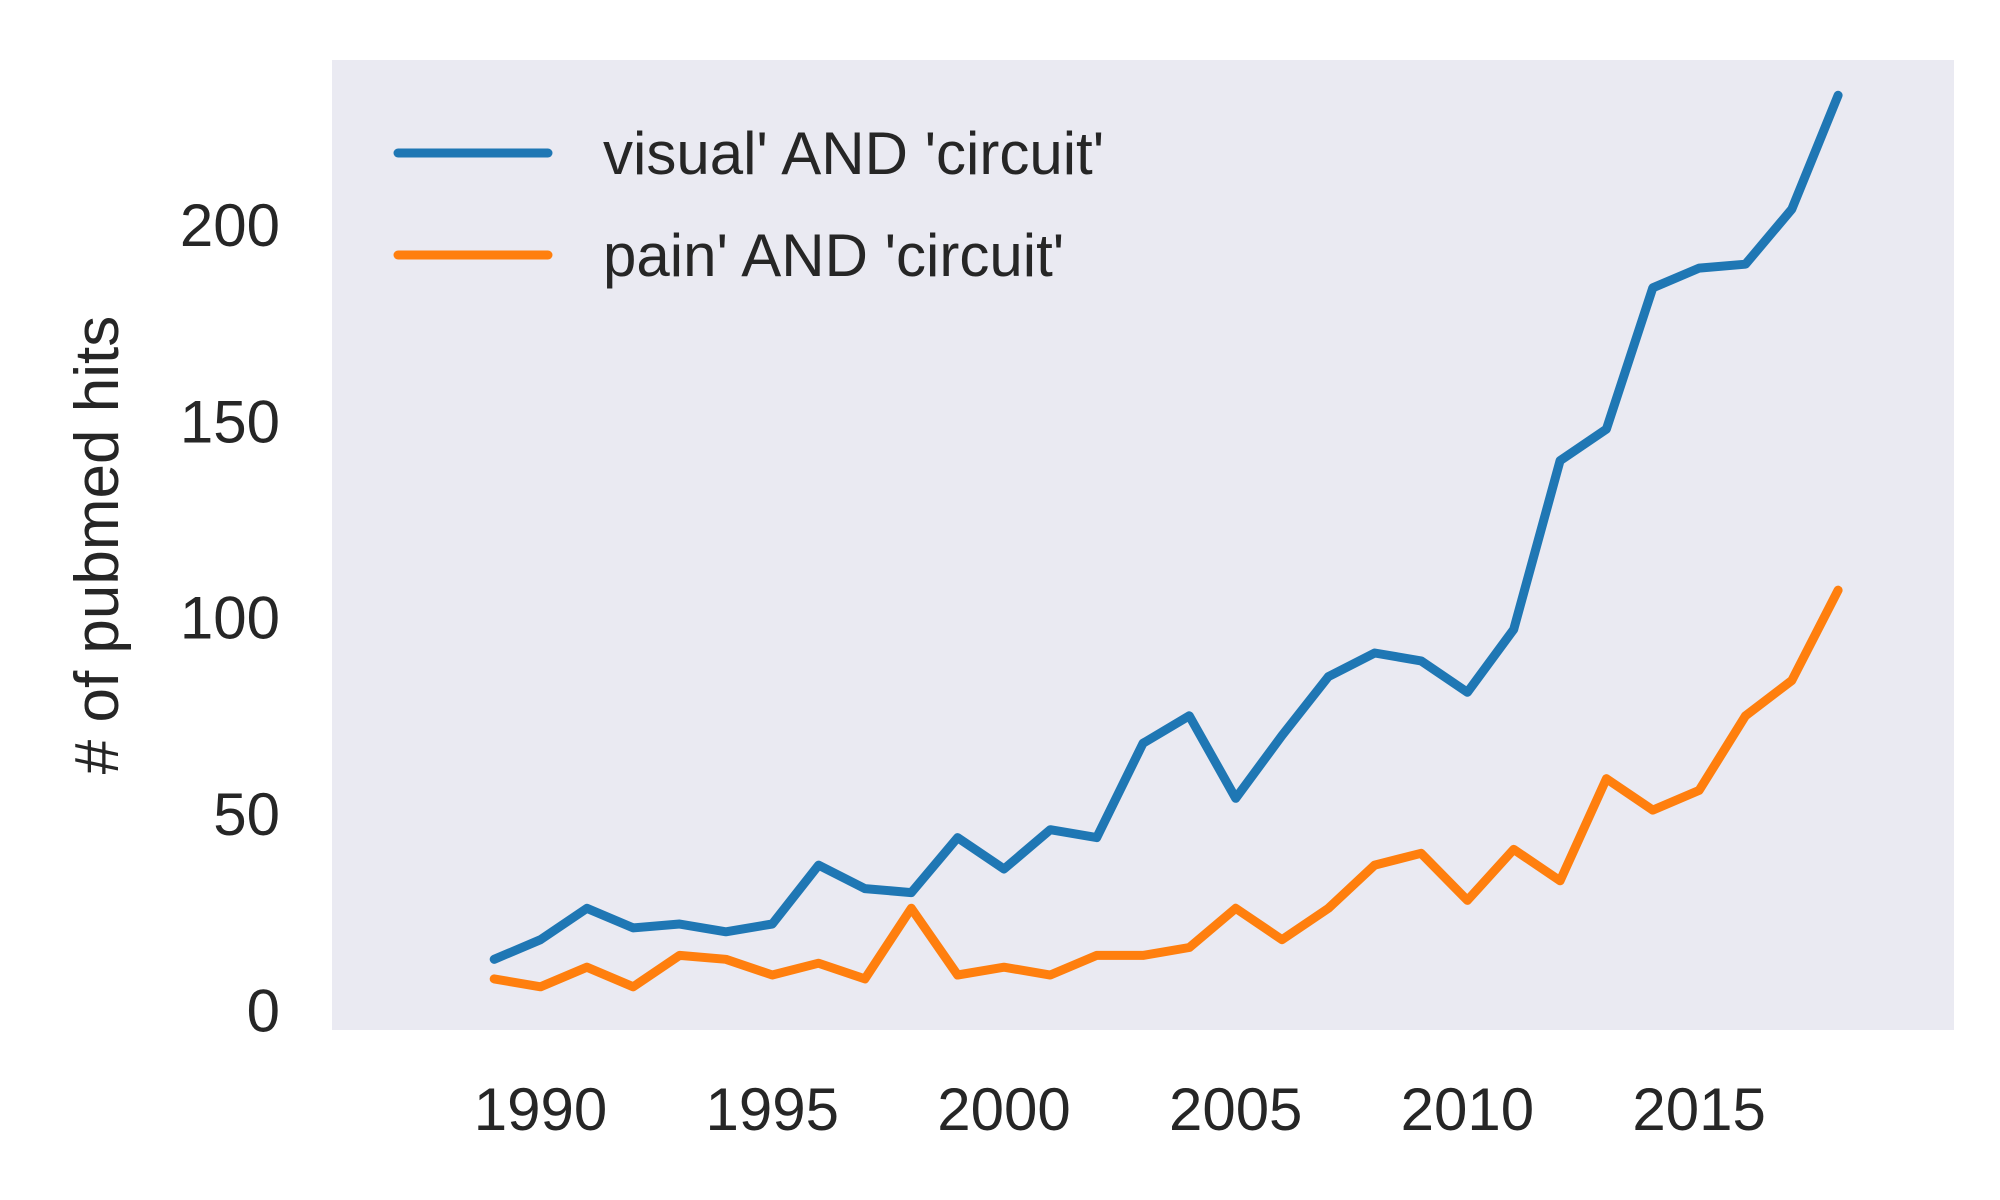 The width and height of the screenshot is (2000, 1200). I want to click on x-tick-label: 2015, so click(1698, 1109).